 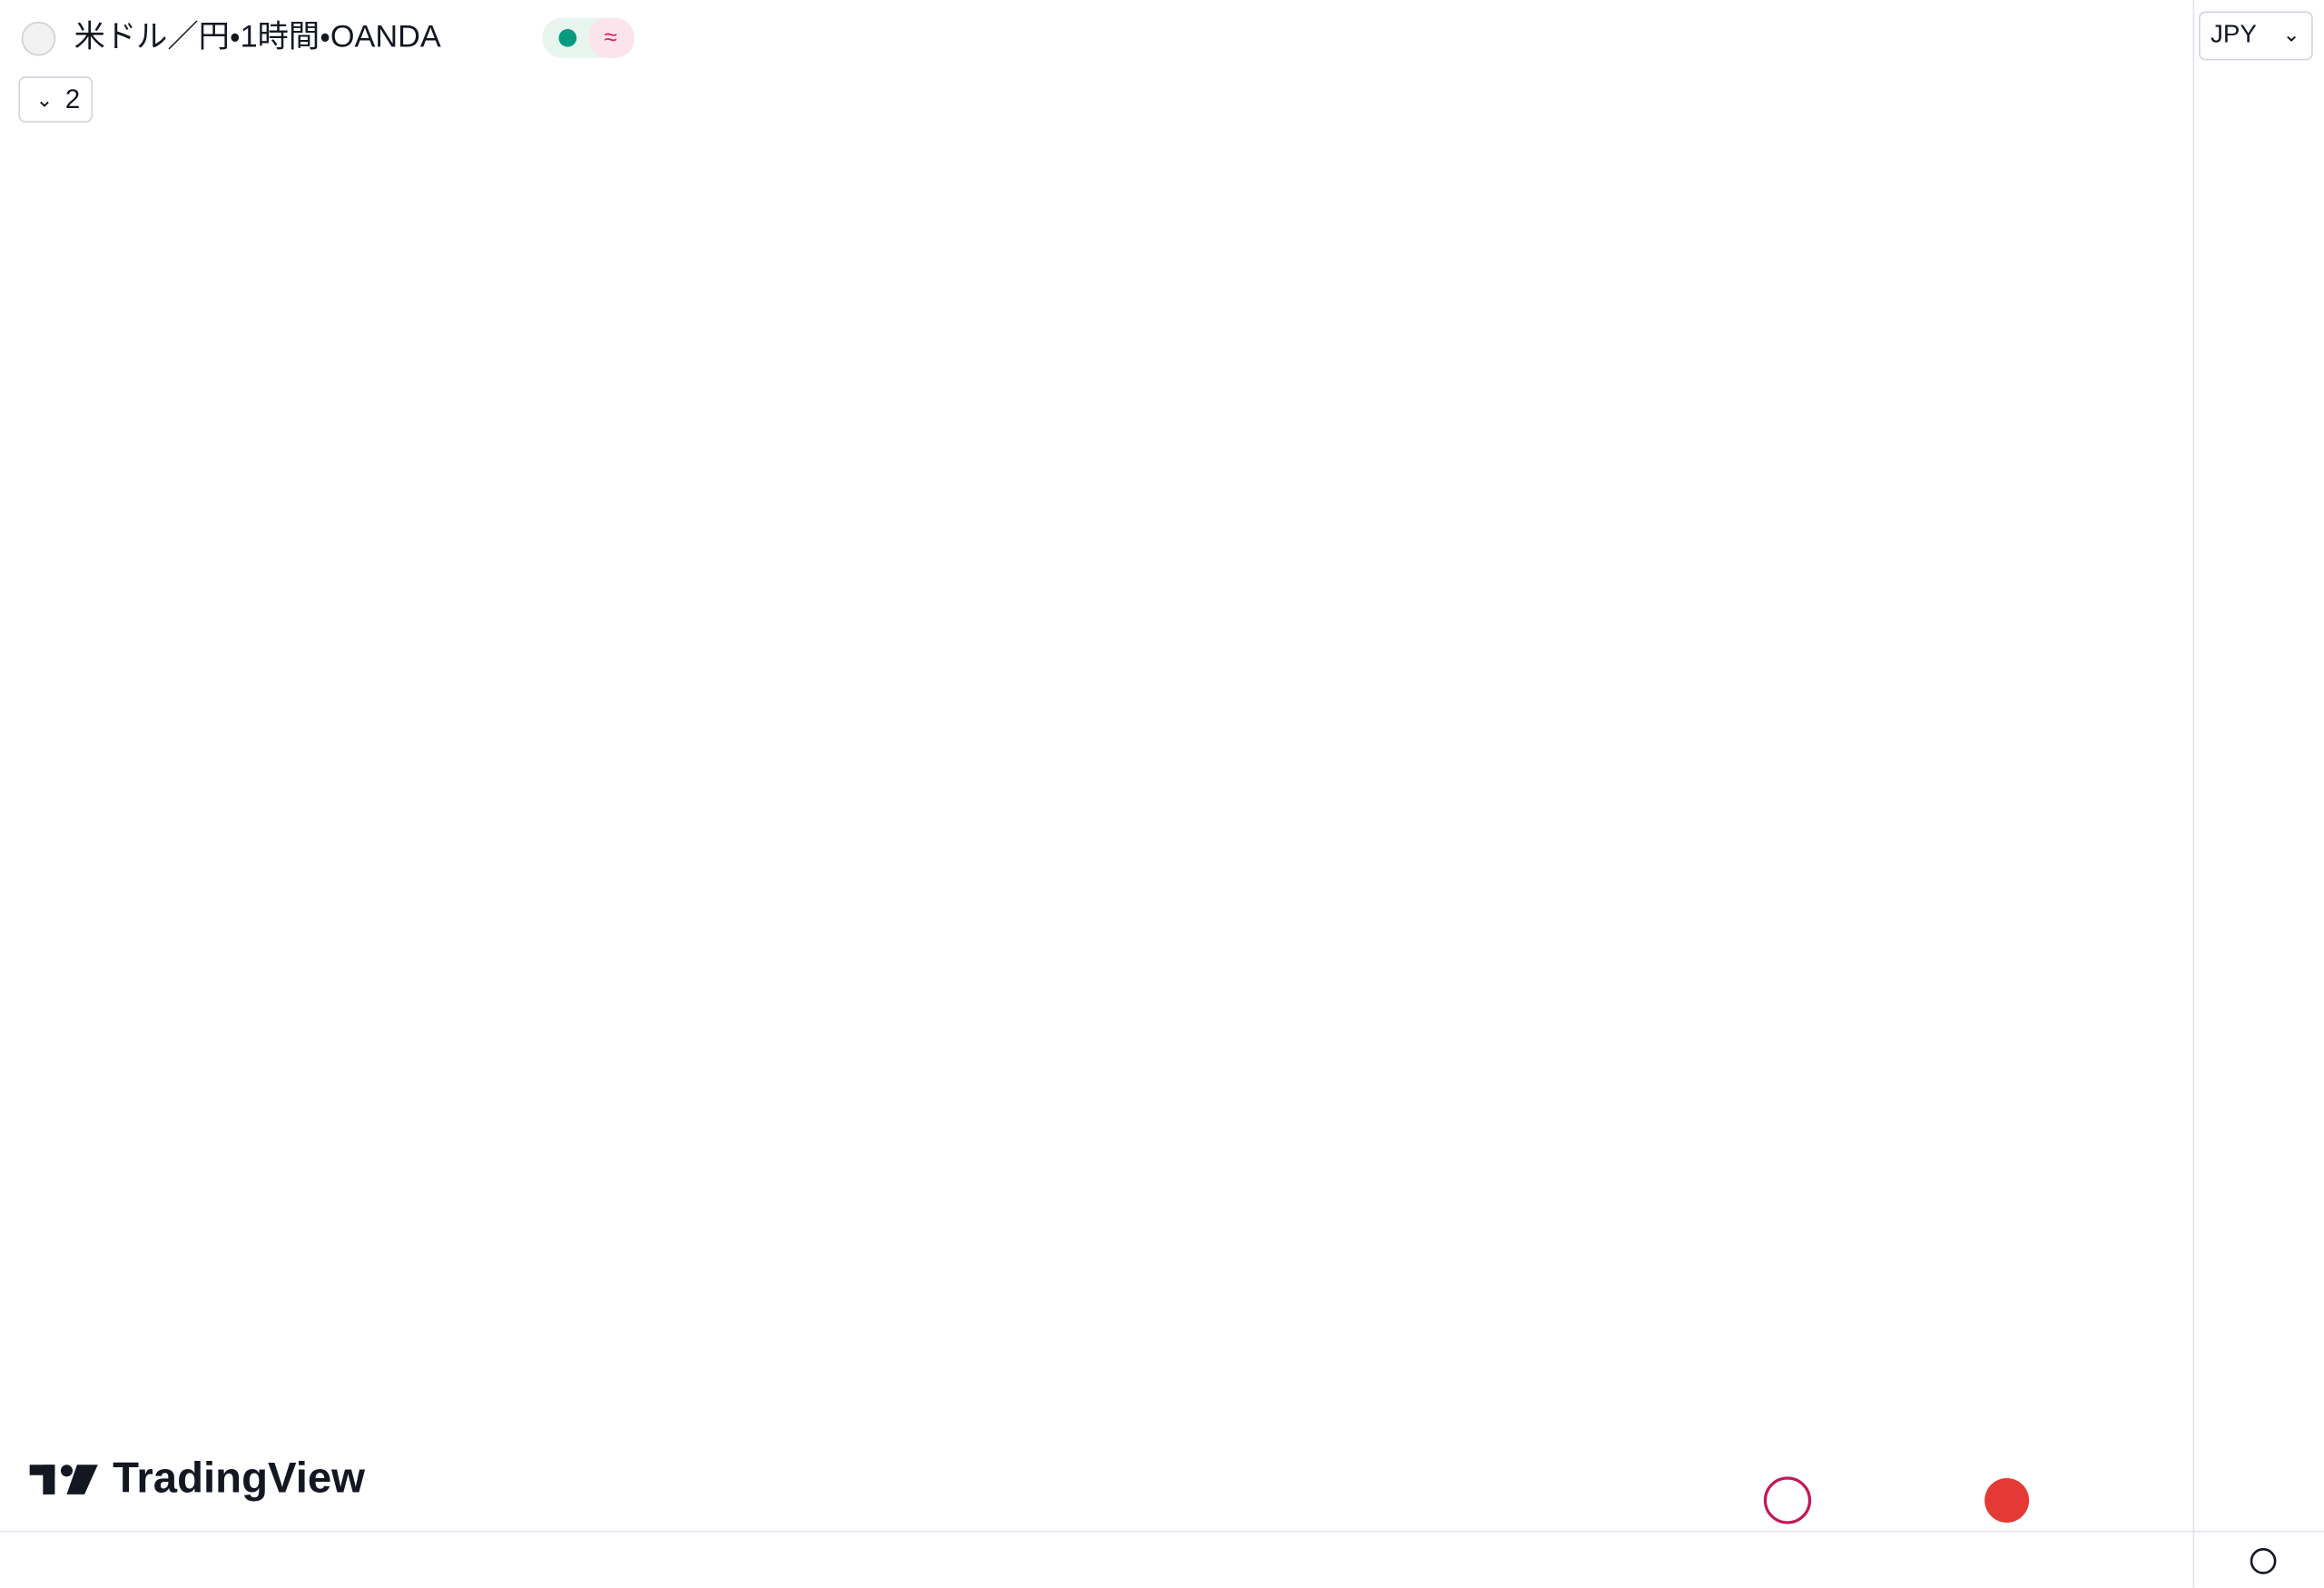 I want to click on status-dot, so click(x=567, y=38).